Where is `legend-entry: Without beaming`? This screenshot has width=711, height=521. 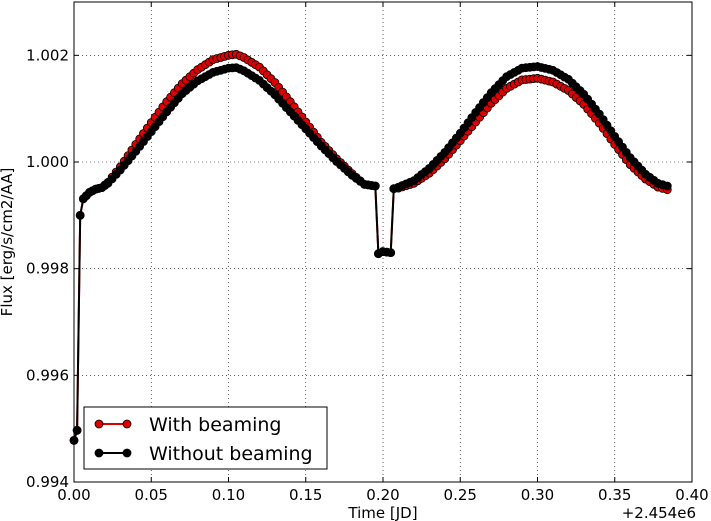 legend-entry: Without beaming is located at coordinates (203, 454).